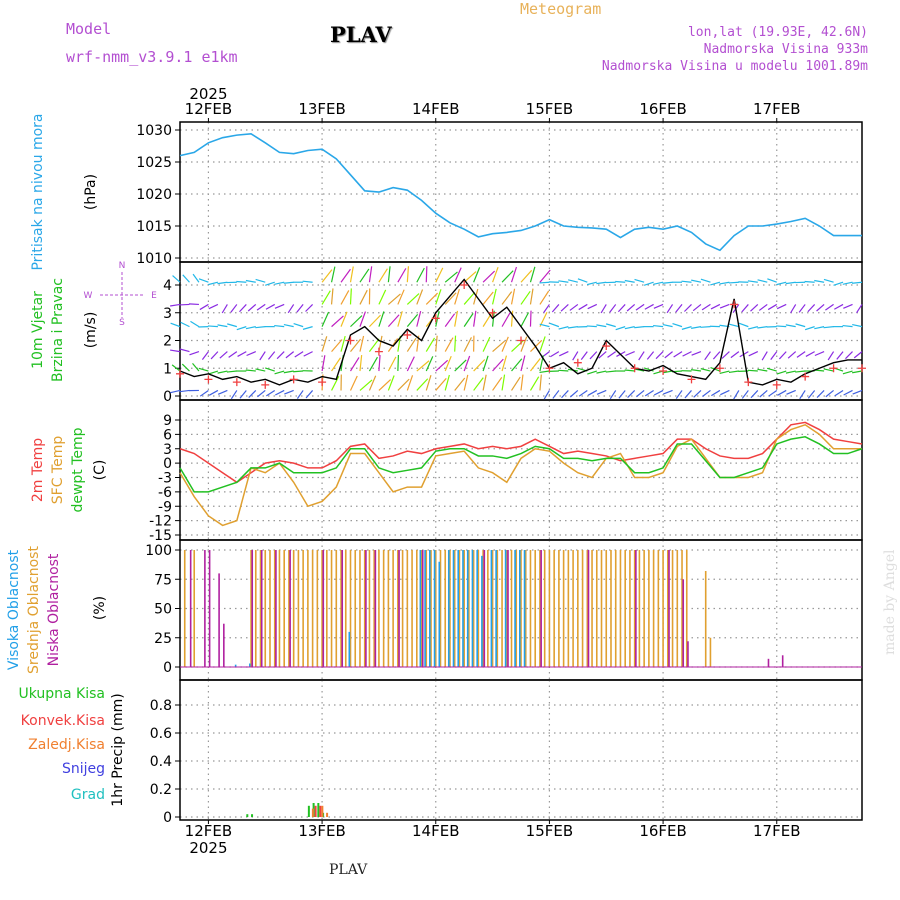 Image resolution: width=900 pixels, height=900 pixels. What do you see at coordinates (100, 608) in the screenshot?
I see `cloud-unit: (%)` at bounding box center [100, 608].